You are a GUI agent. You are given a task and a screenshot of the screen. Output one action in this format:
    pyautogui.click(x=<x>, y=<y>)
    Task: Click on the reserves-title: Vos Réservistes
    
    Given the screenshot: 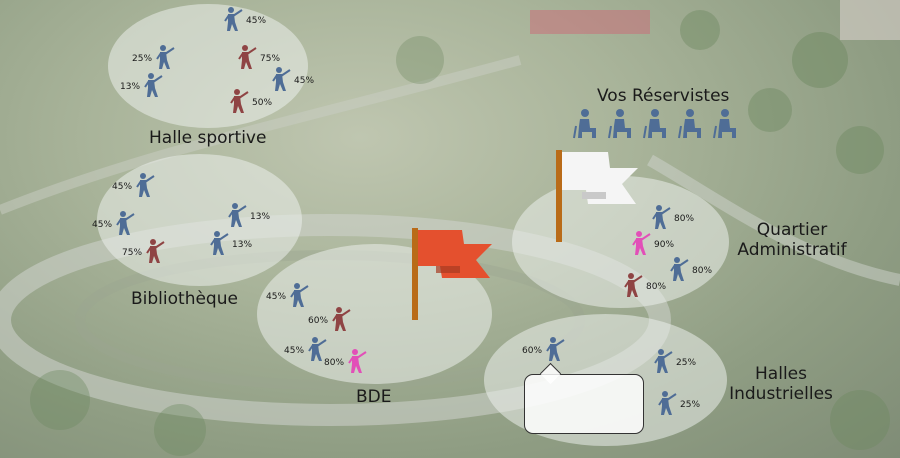 What is the action you would take?
    pyautogui.click(x=663, y=96)
    